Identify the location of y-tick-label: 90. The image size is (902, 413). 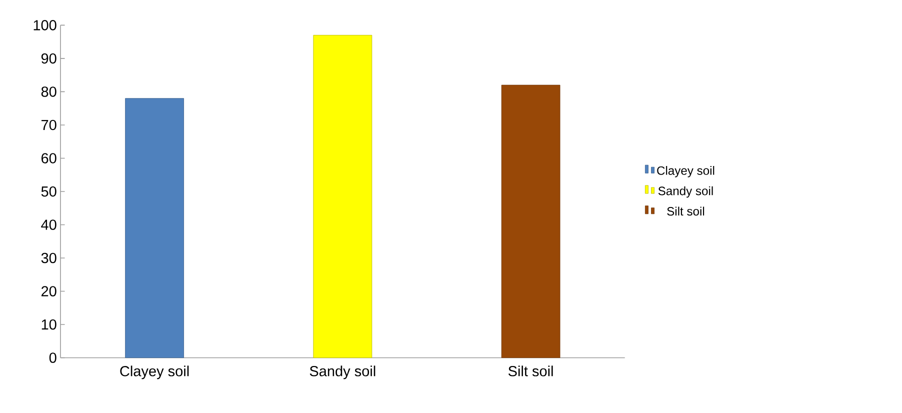
(48, 58).